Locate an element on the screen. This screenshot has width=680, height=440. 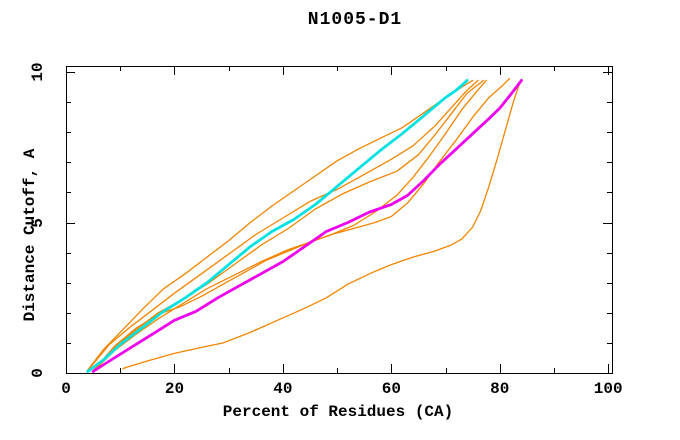
y-tick-label: 10 is located at coordinates (38, 72).